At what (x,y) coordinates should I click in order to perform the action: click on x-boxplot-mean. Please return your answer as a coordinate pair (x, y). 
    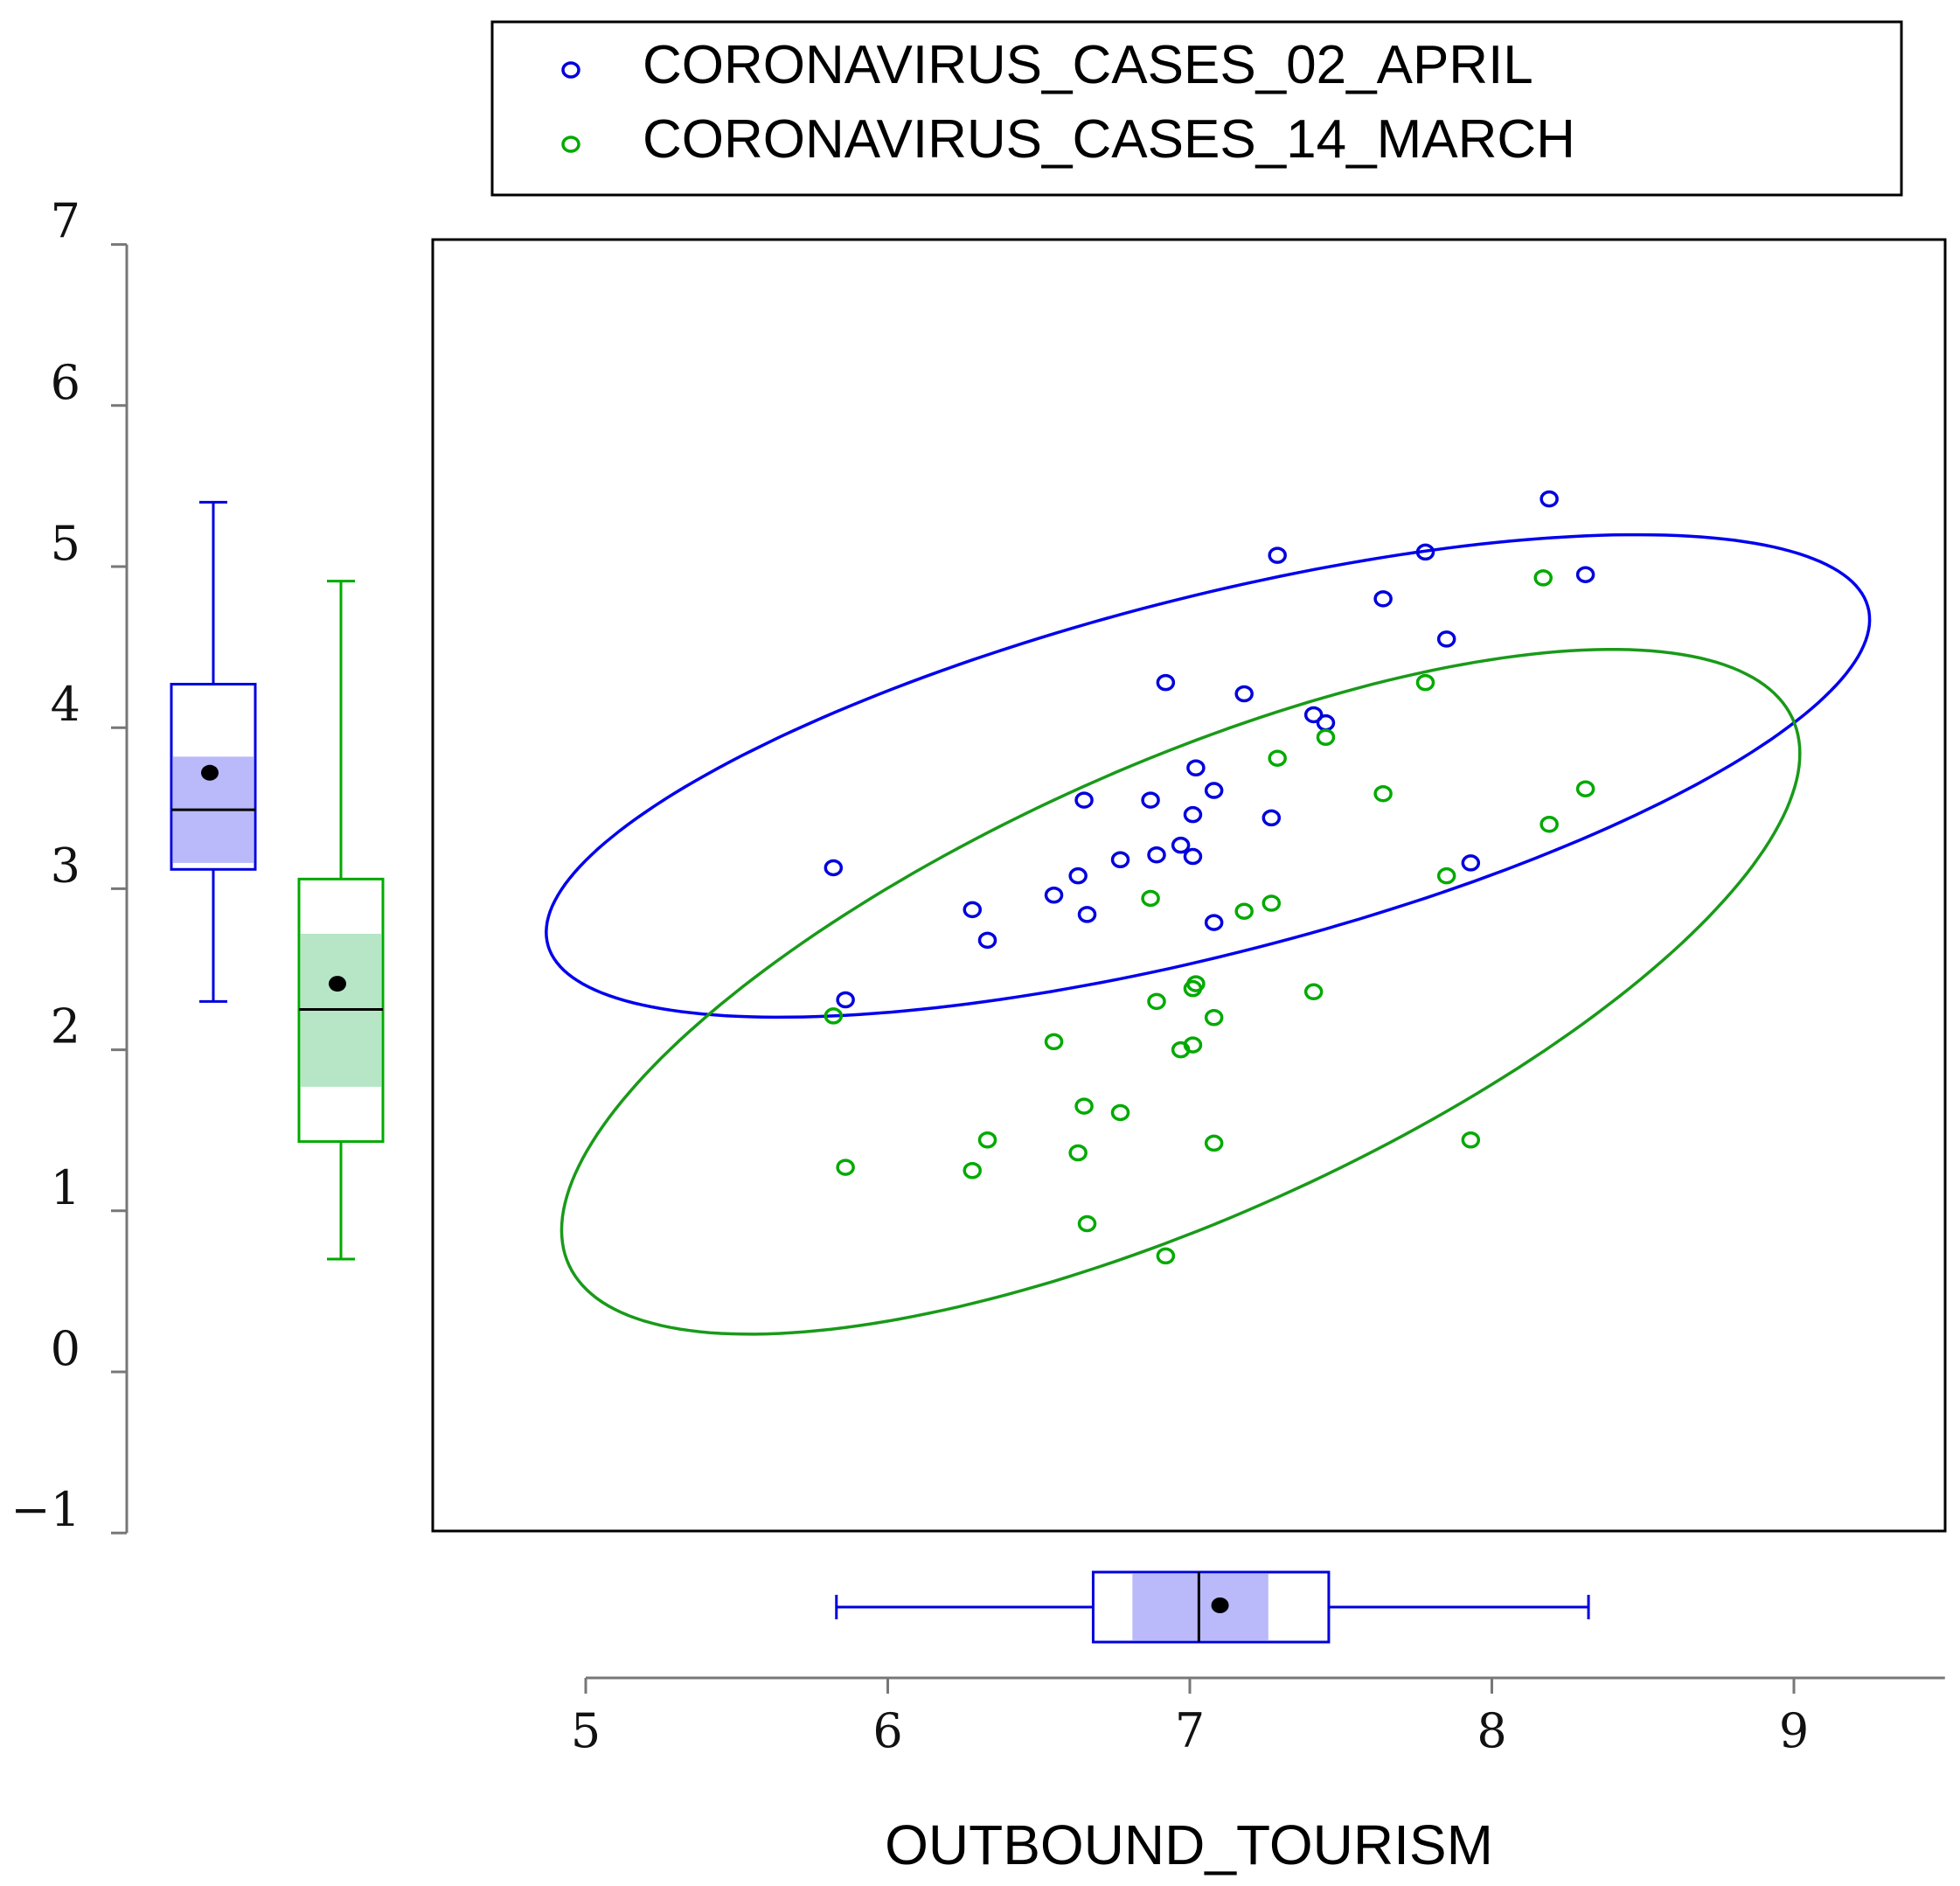
    Looking at the image, I should click on (1220, 1605).